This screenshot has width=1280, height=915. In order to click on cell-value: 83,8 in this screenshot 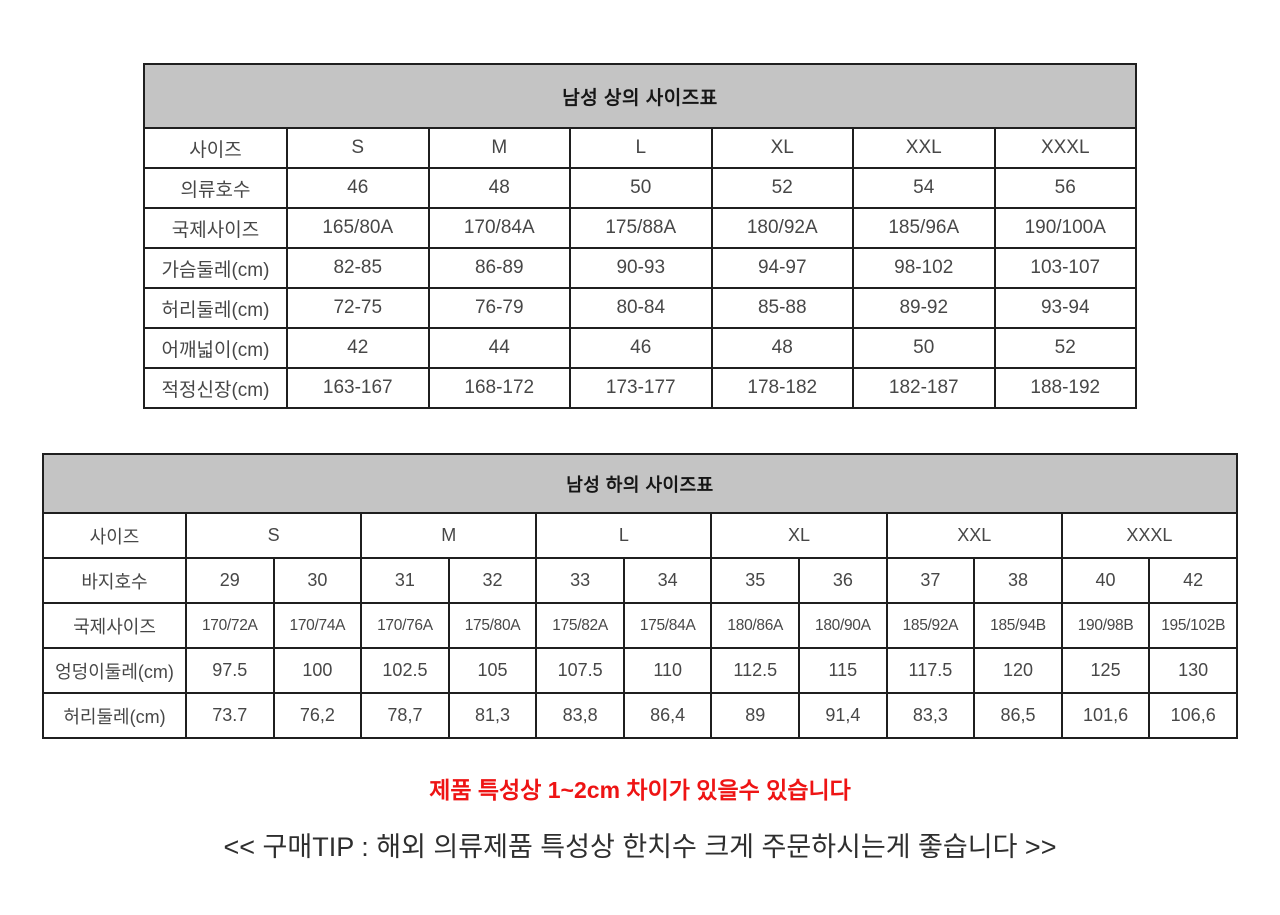, I will do `click(580, 715)`.